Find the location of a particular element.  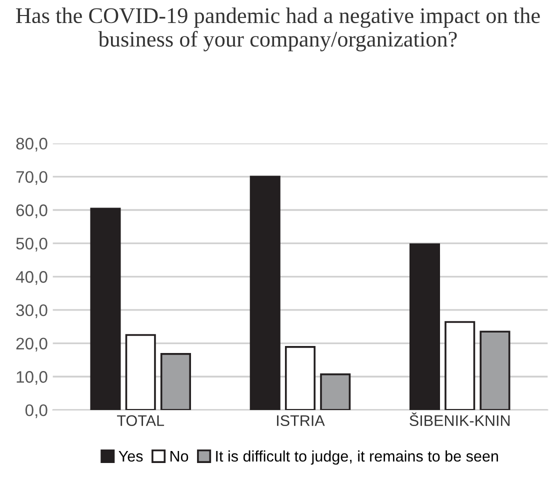

y-tick-label: 70,0 is located at coordinates (32, 178).